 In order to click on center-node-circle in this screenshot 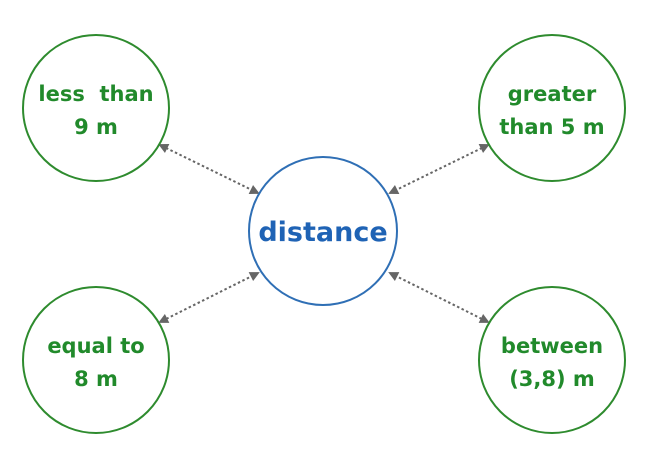, I will do `click(323, 231)`.